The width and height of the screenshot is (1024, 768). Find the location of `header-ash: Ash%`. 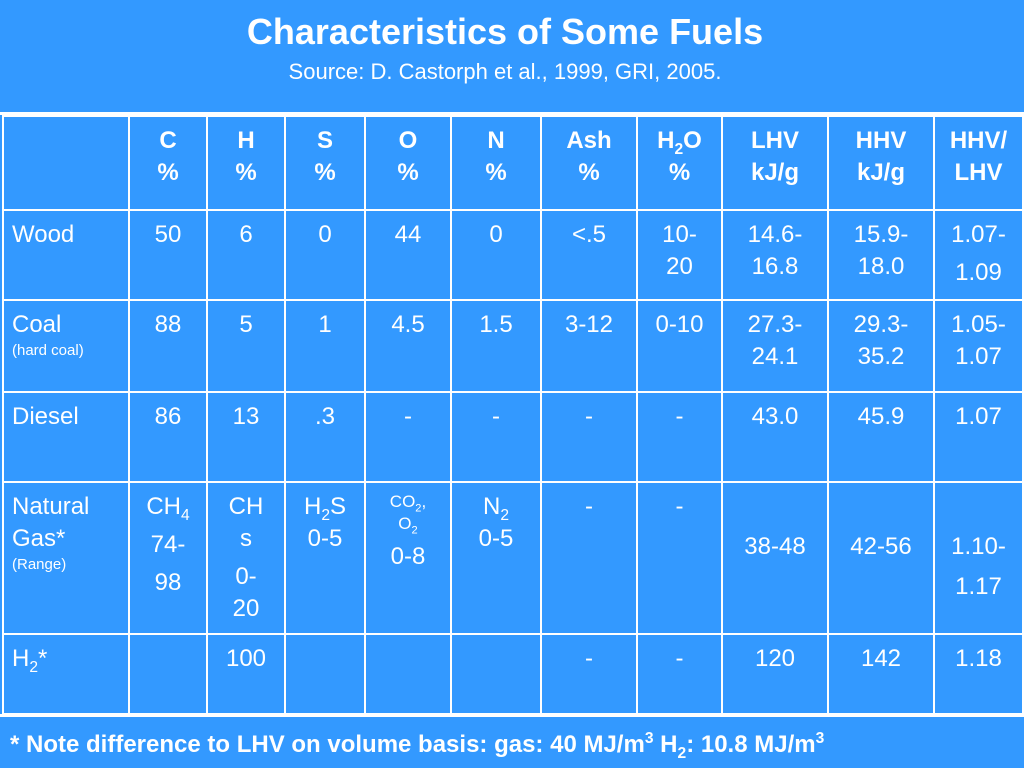

header-ash: Ash% is located at coordinates (589, 163).